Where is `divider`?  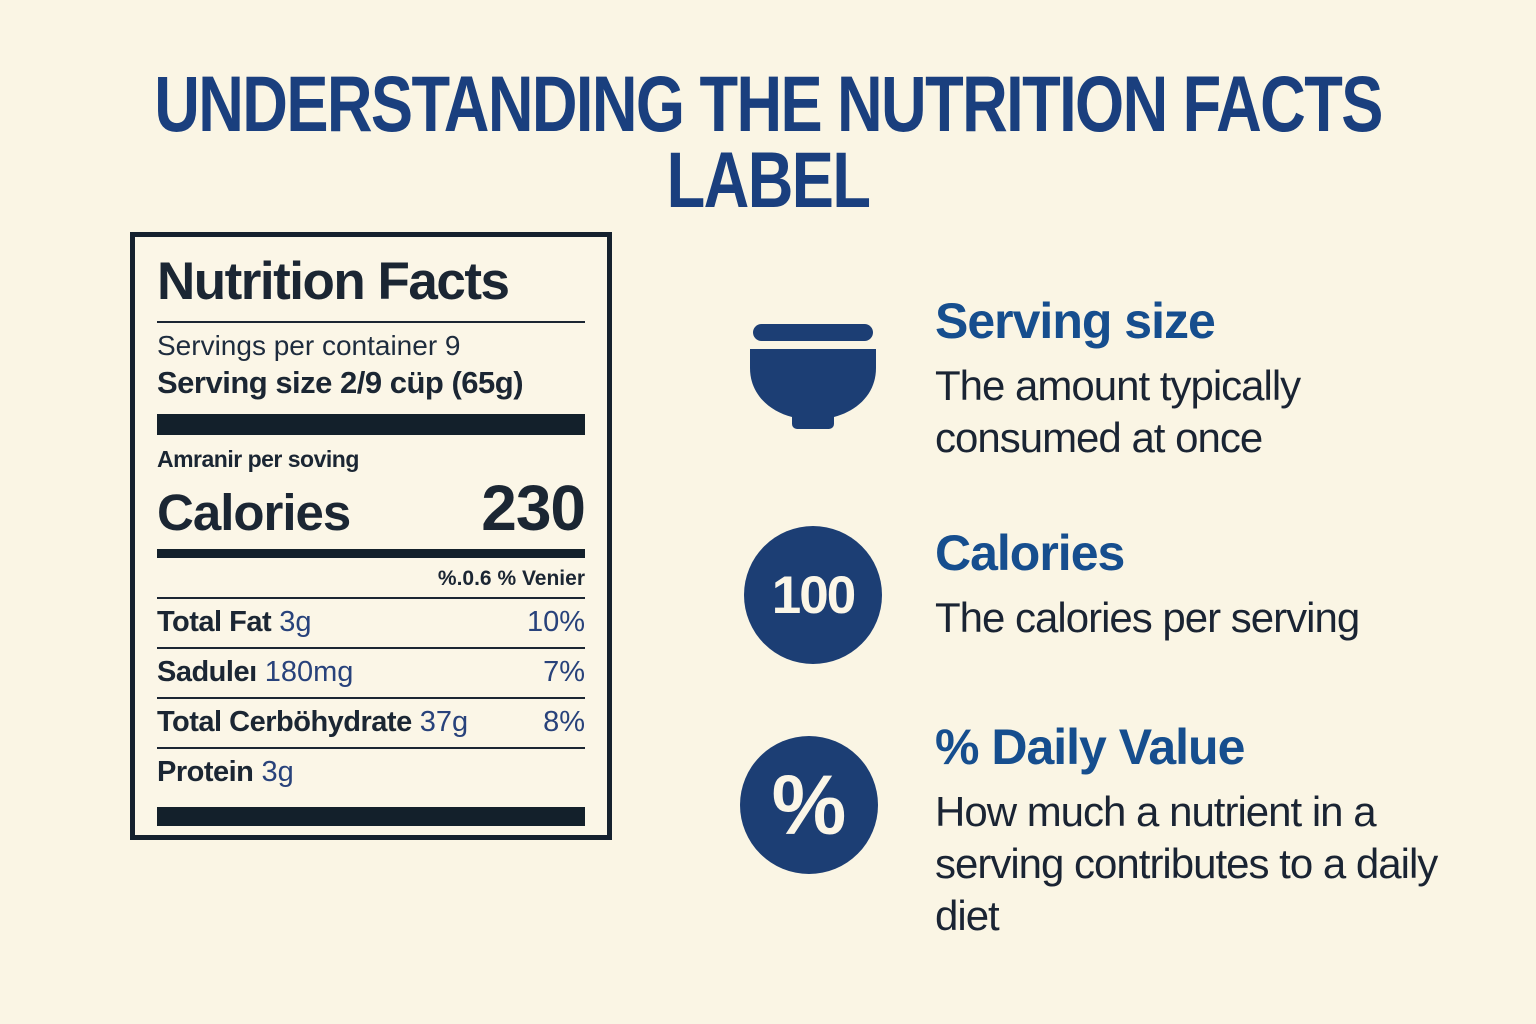 divider is located at coordinates (371, 322).